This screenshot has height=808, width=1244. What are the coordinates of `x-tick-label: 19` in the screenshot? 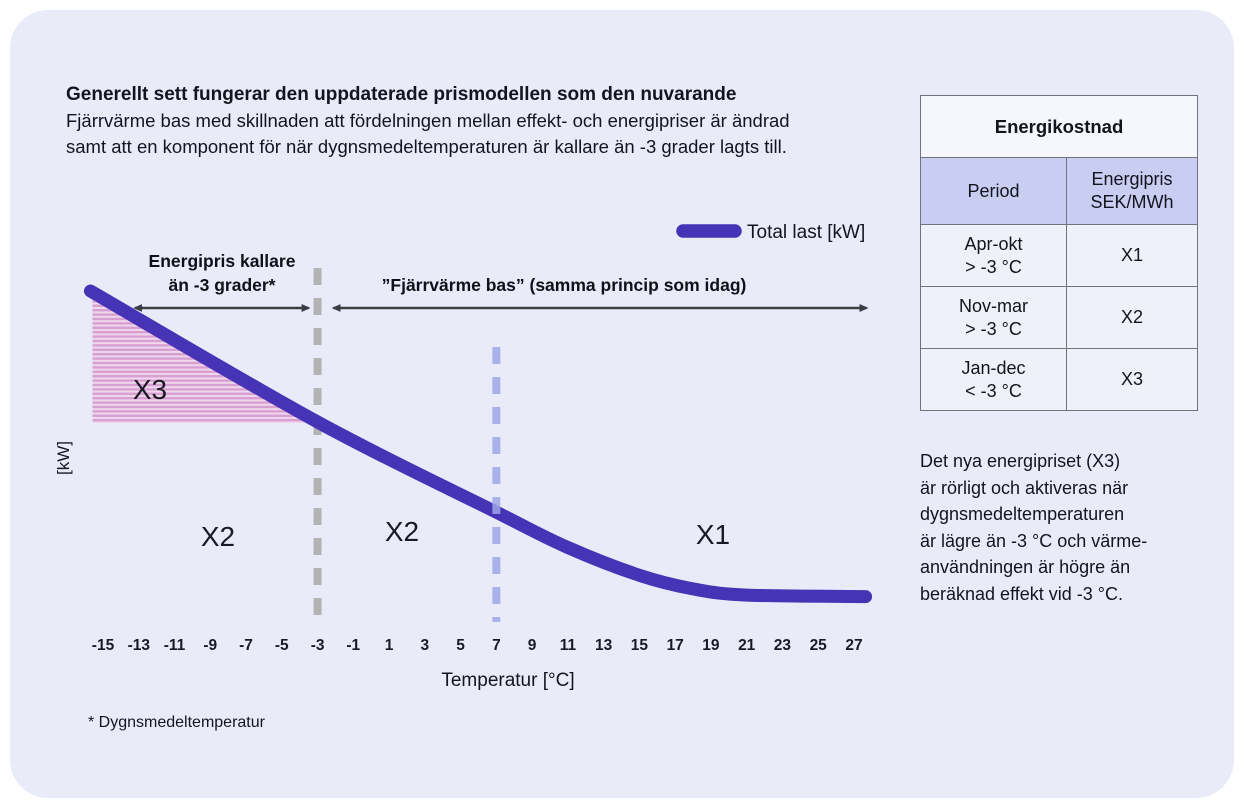 It's located at (711, 645).